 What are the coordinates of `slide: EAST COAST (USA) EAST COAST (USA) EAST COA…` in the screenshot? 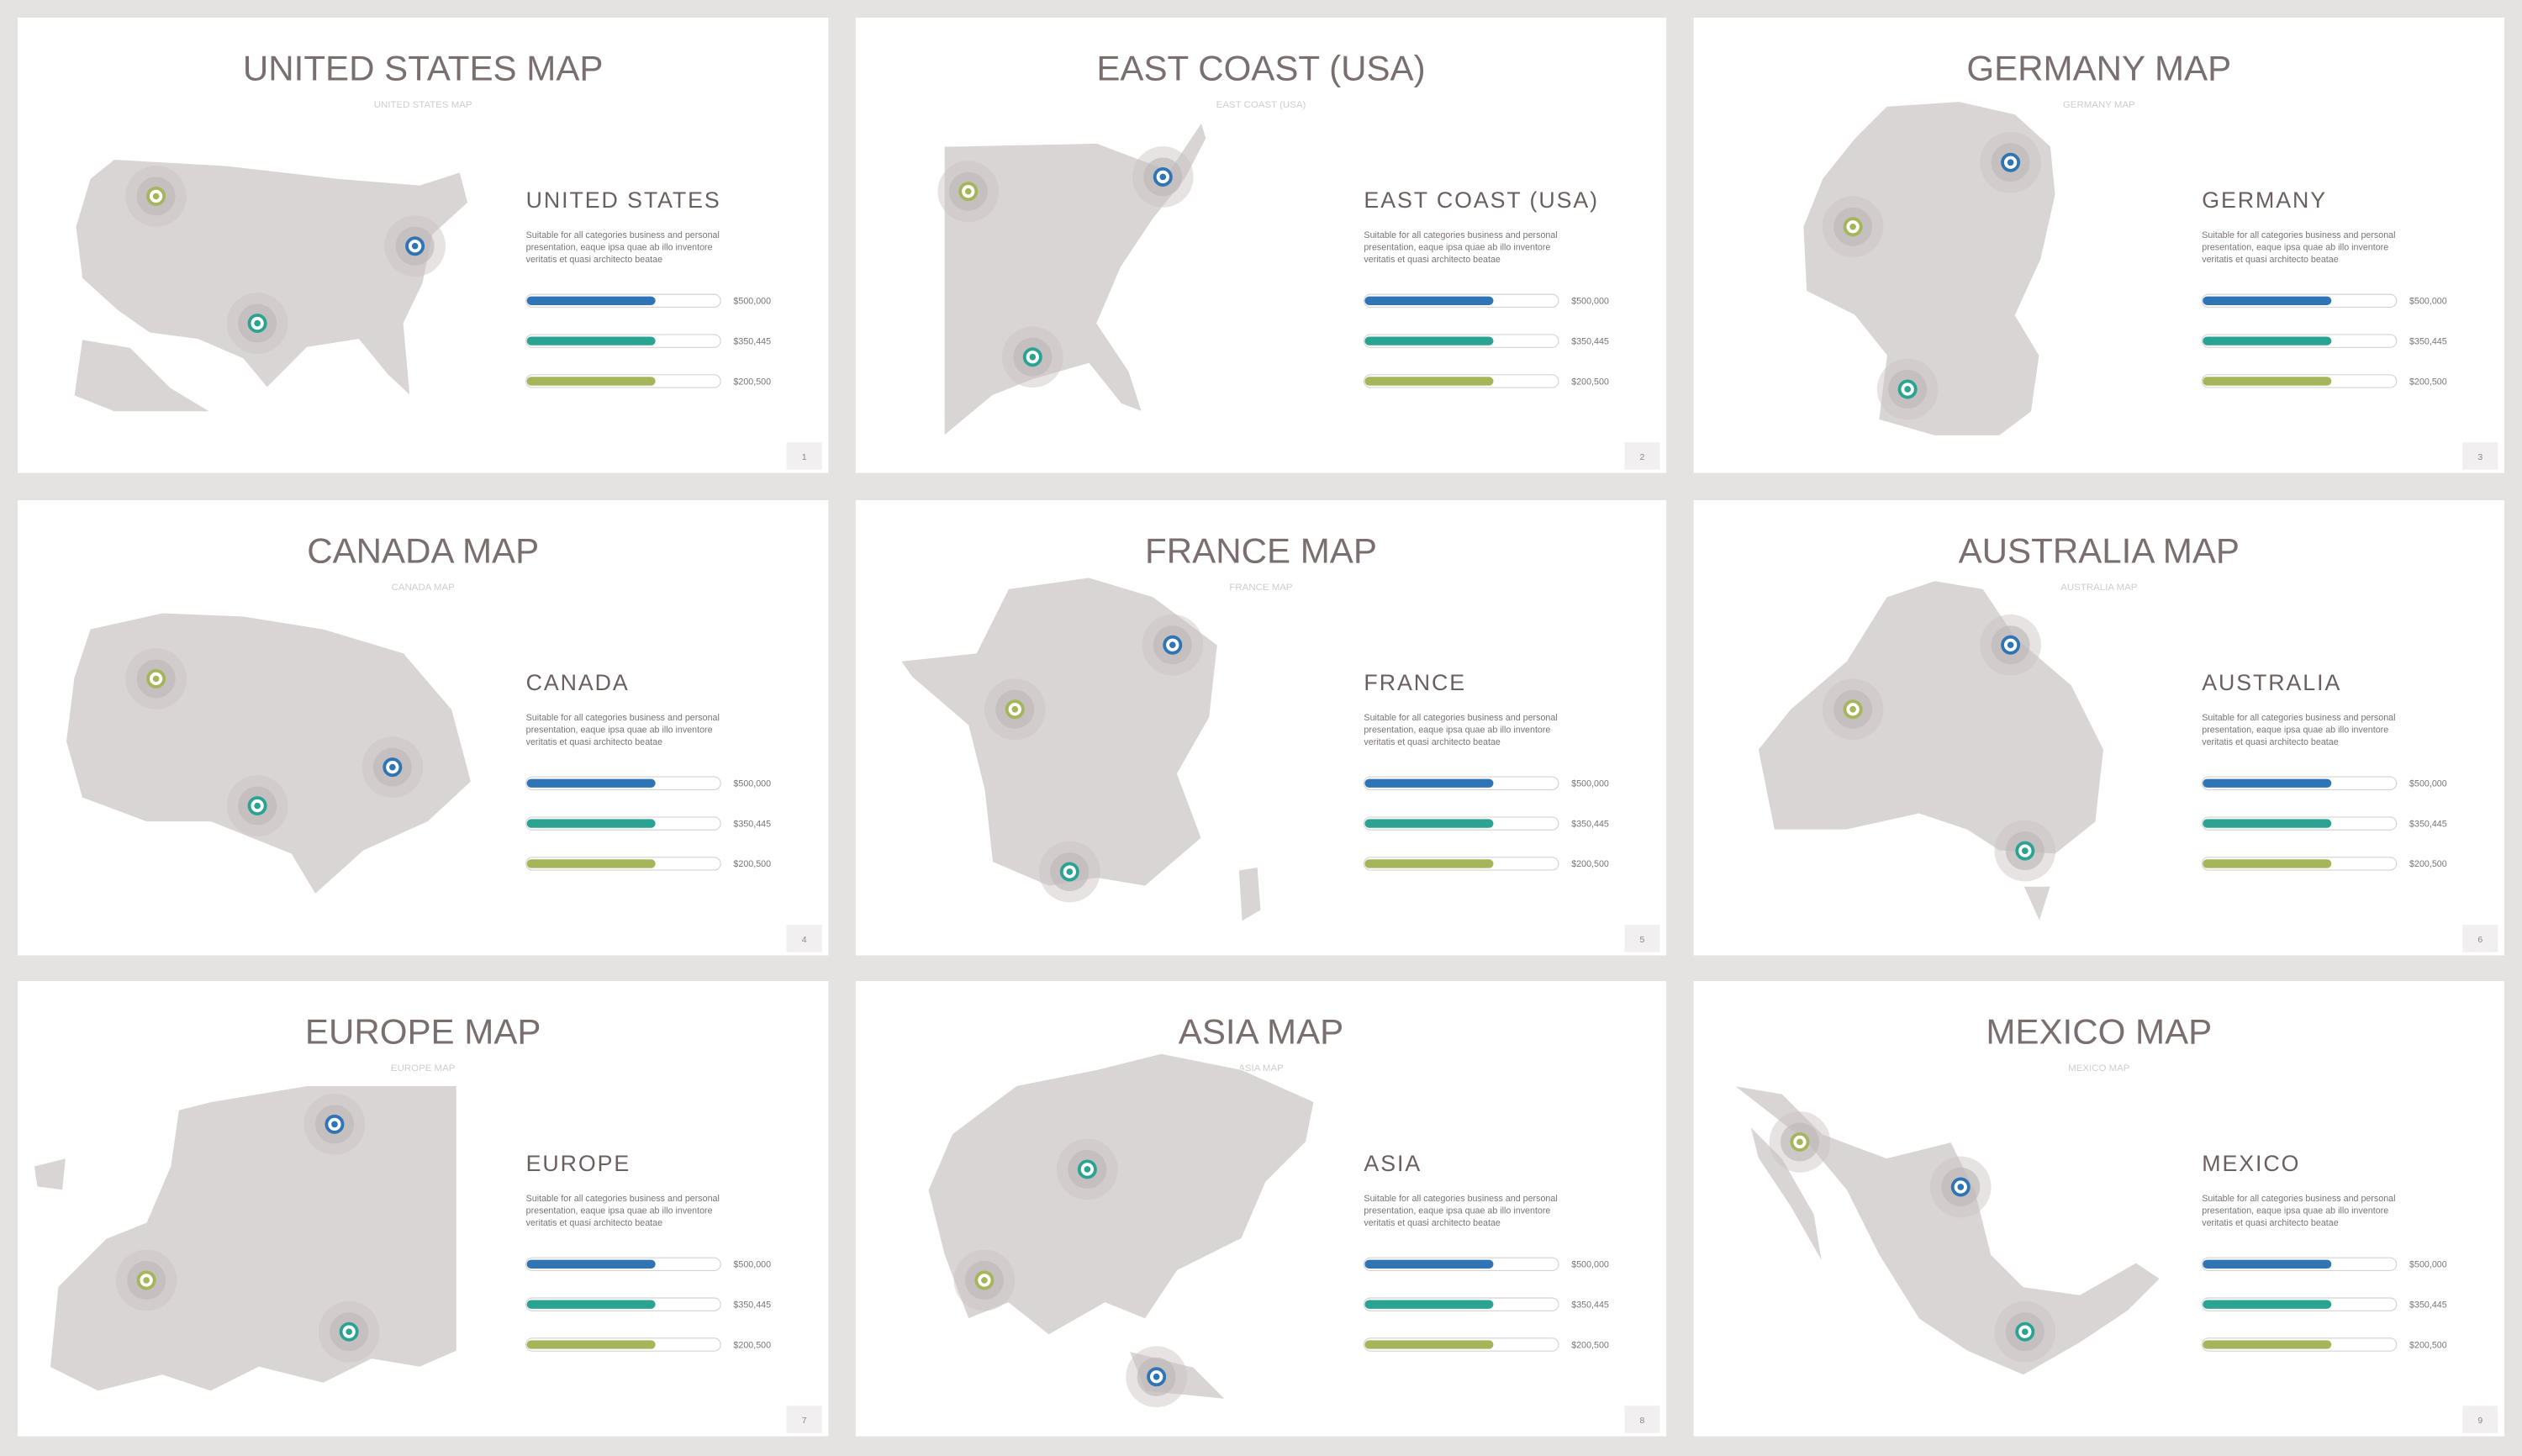 It's located at (1261, 245).